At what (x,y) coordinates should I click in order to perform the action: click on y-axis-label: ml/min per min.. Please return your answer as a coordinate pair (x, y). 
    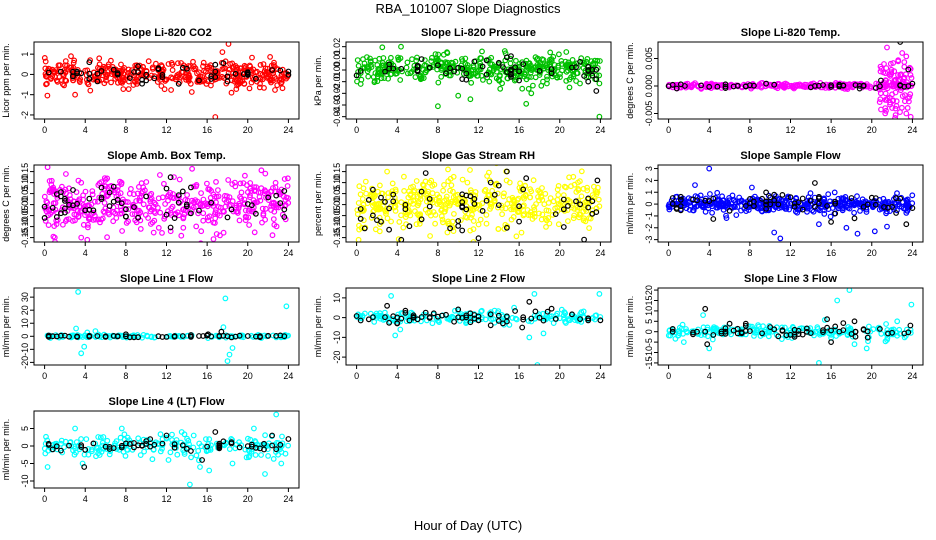
    Looking at the image, I should click on (6, 327).